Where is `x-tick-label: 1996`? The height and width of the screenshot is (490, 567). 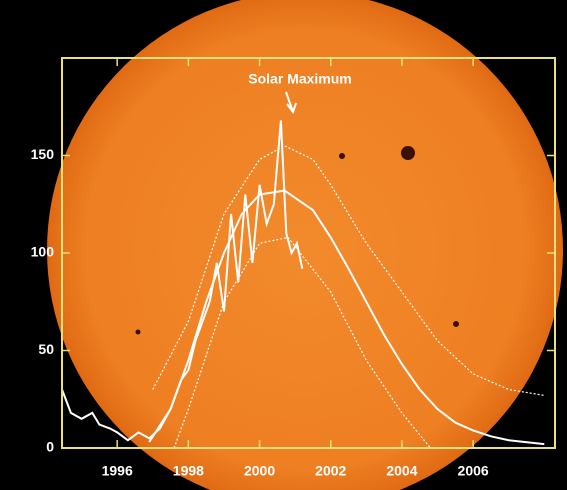 x-tick-label: 1996 is located at coordinates (117, 471).